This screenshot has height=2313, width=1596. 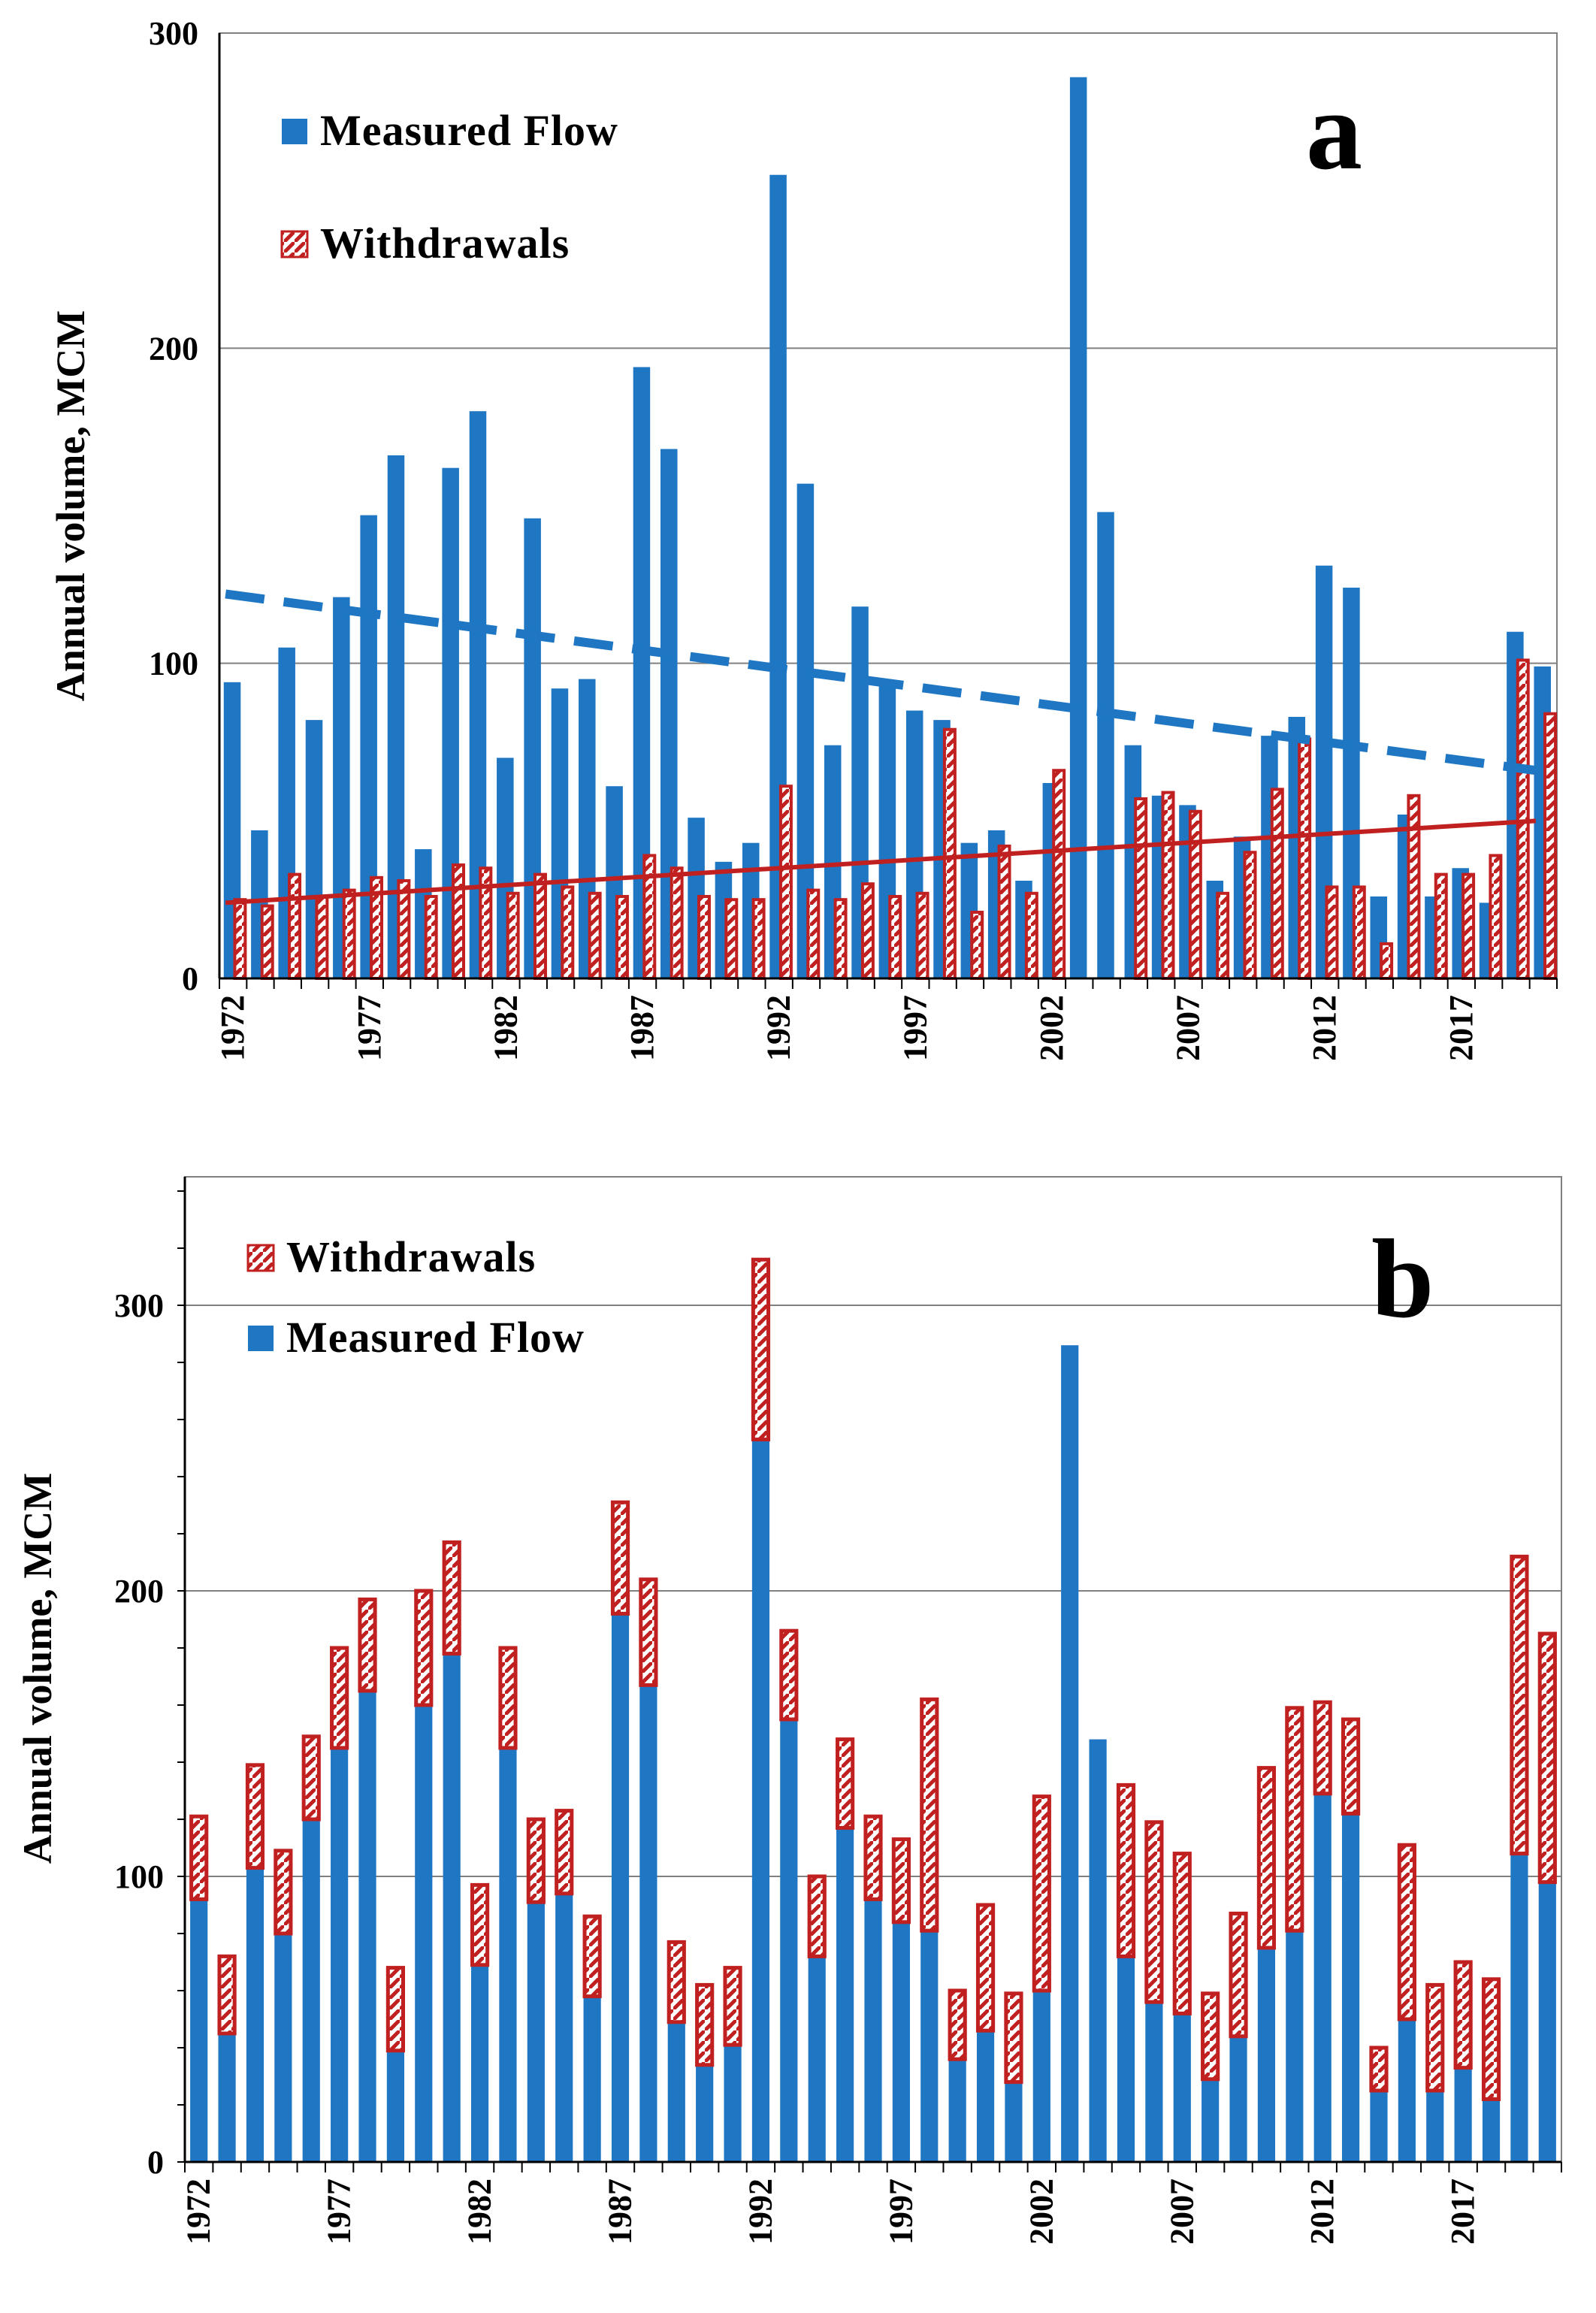 What do you see at coordinates (173, 33) in the screenshot?
I see `y-tick-label: 300` at bounding box center [173, 33].